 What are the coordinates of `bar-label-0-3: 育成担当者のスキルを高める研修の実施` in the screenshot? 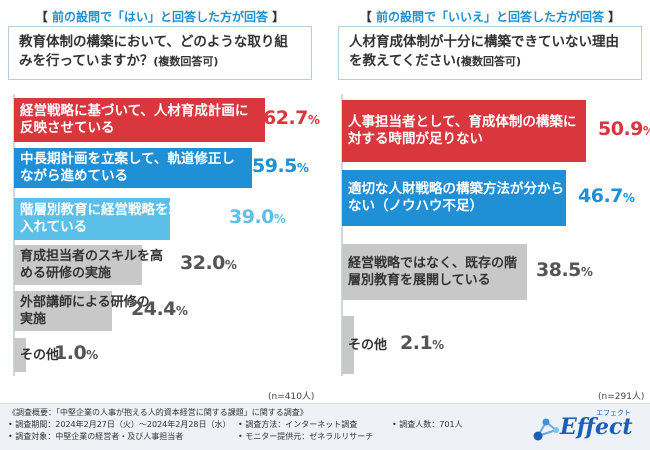 It's located at (92, 265).